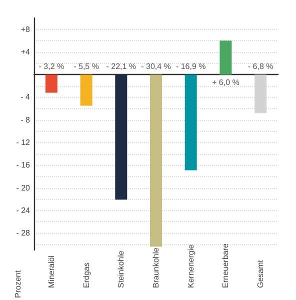 Image resolution: width=296 pixels, height=300 pixels. Describe the element at coordinates (191, 266) in the screenshot. I see `x-tick-label: Kernenergie` at that location.